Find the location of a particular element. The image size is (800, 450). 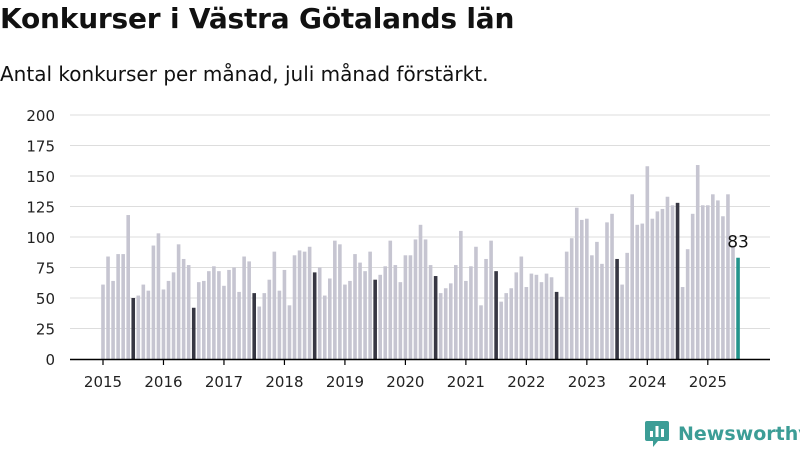

x-tick-label: 2018 is located at coordinates (284, 382).